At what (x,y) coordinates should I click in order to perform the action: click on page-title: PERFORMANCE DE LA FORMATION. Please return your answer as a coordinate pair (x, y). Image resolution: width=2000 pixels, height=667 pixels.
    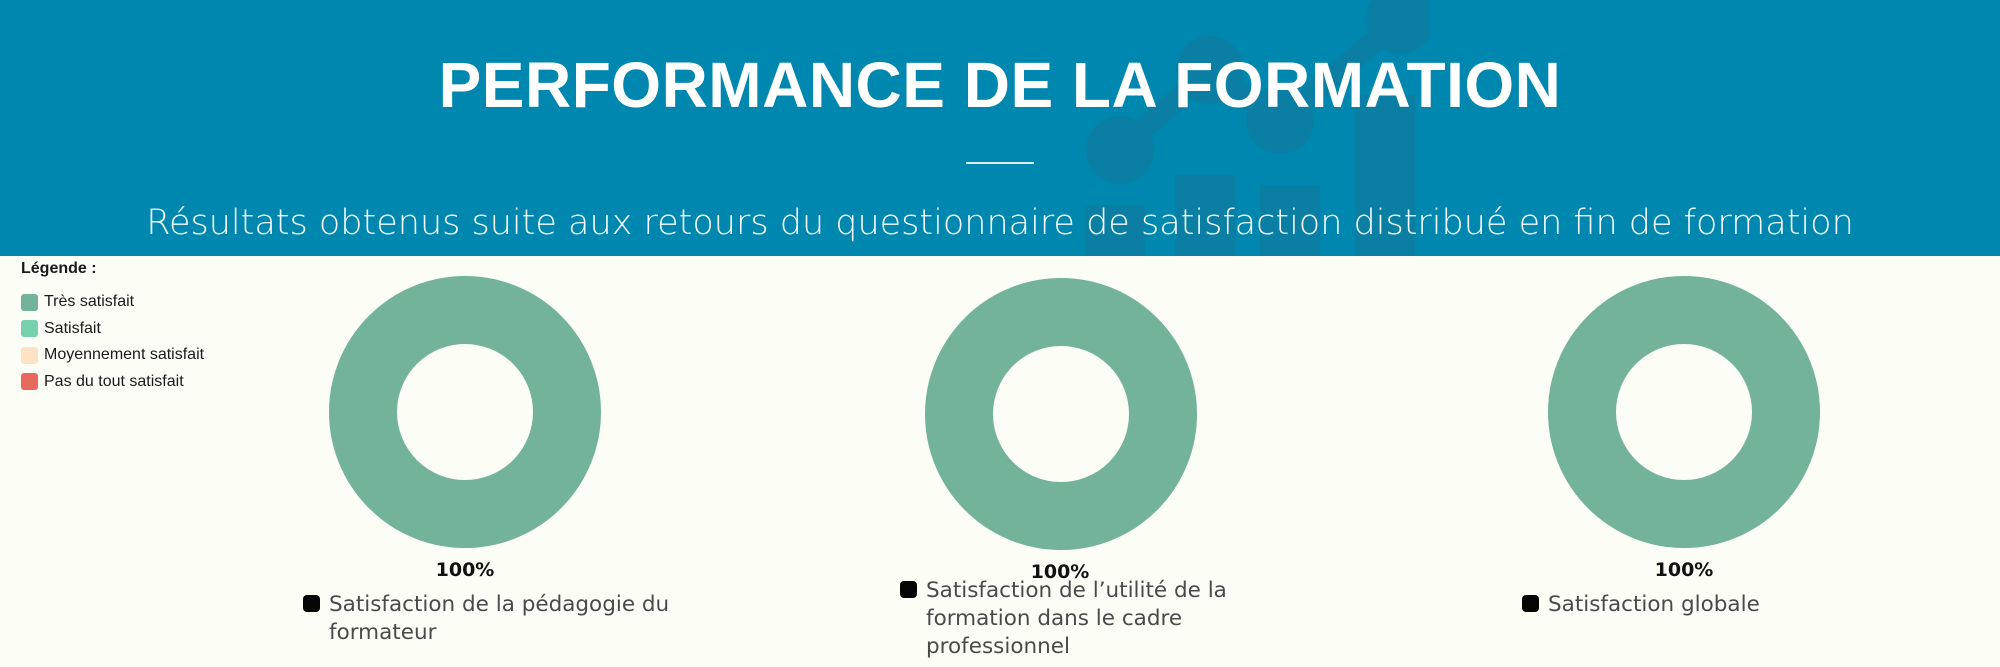
    Looking at the image, I should click on (1000, 85).